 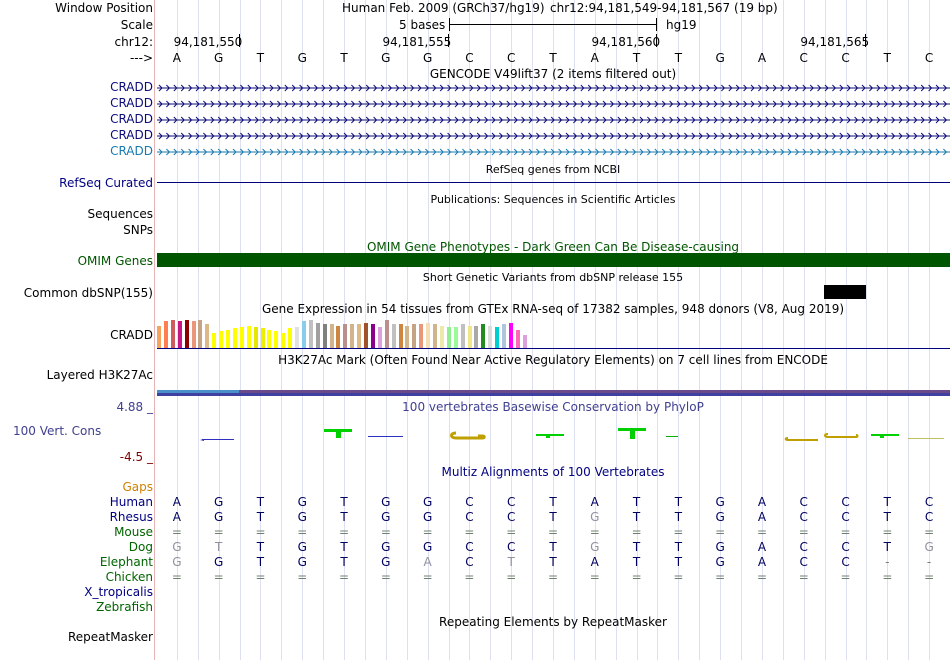 What do you see at coordinates (219, 517) in the screenshot?
I see `aligned-base: G` at bounding box center [219, 517].